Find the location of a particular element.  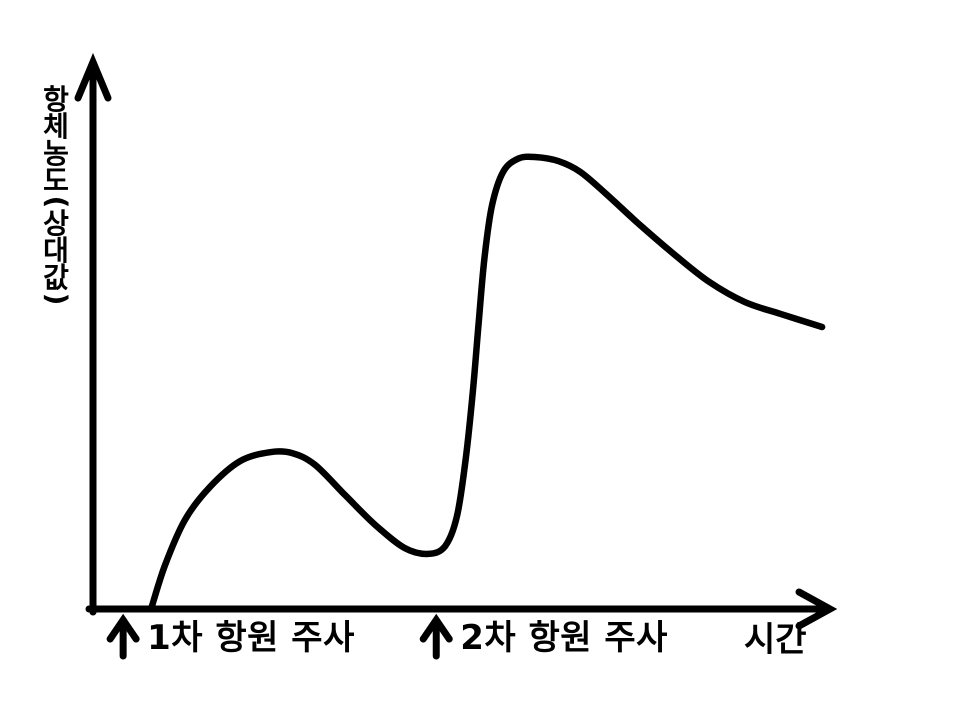

y-axis is located at coordinates (93, 334).